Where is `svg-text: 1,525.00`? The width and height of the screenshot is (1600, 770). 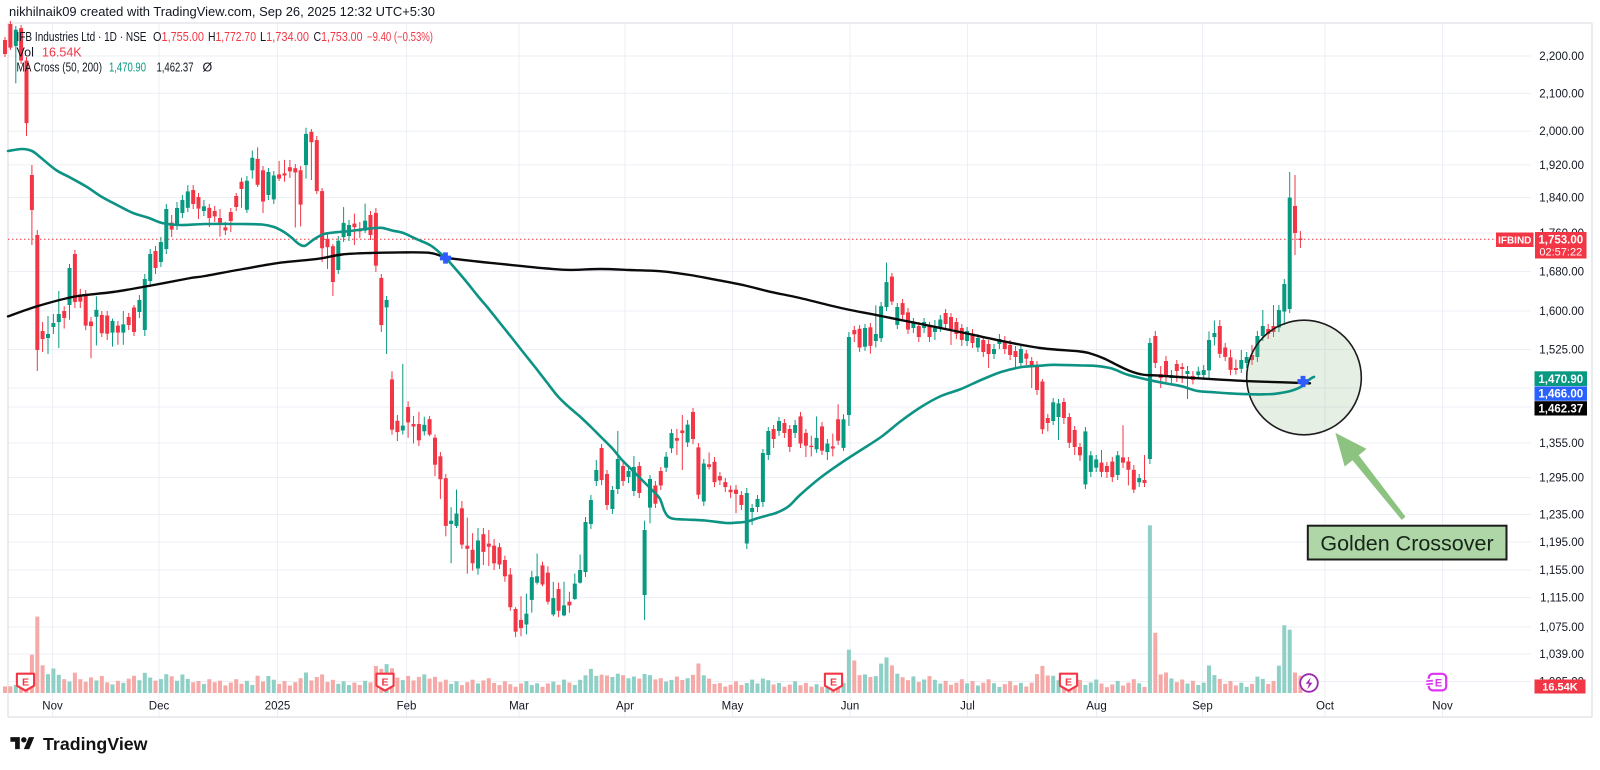 svg-text: 1,525.00 is located at coordinates (1561, 351).